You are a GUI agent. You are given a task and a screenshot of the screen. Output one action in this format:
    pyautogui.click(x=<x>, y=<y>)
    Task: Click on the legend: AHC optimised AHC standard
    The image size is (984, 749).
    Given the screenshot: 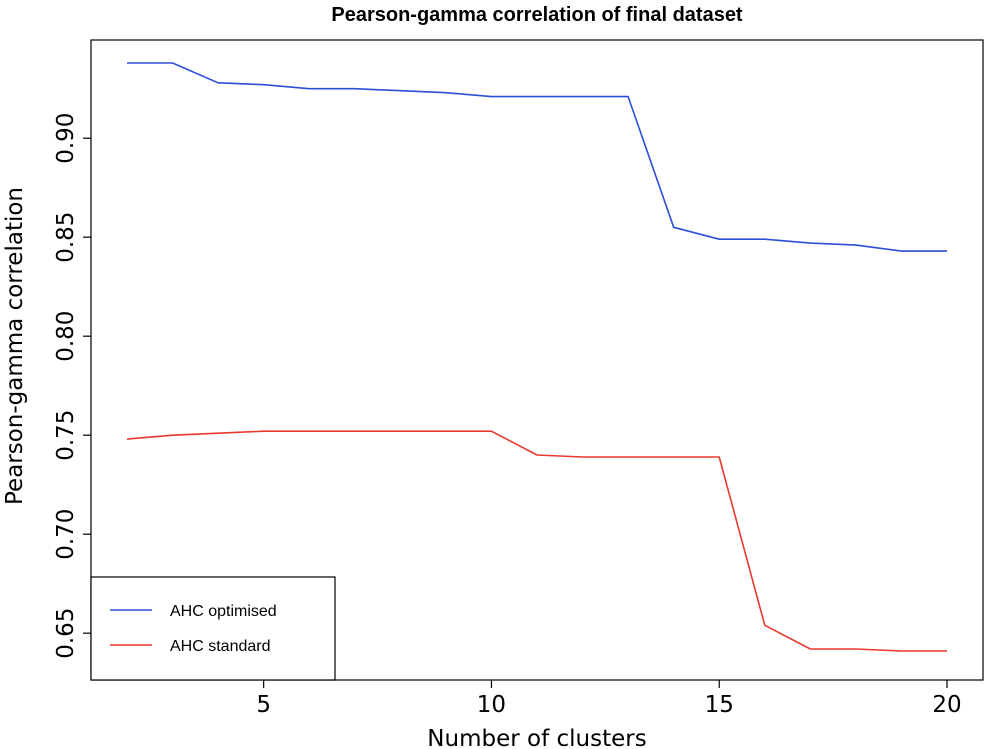 What is the action you would take?
    pyautogui.click(x=213, y=628)
    